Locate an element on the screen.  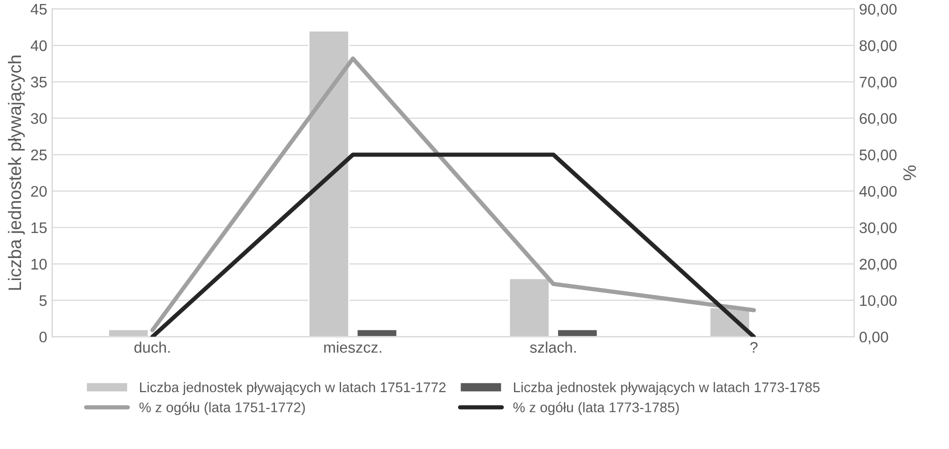
y-tick-label: 45 is located at coordinates (38, 9).